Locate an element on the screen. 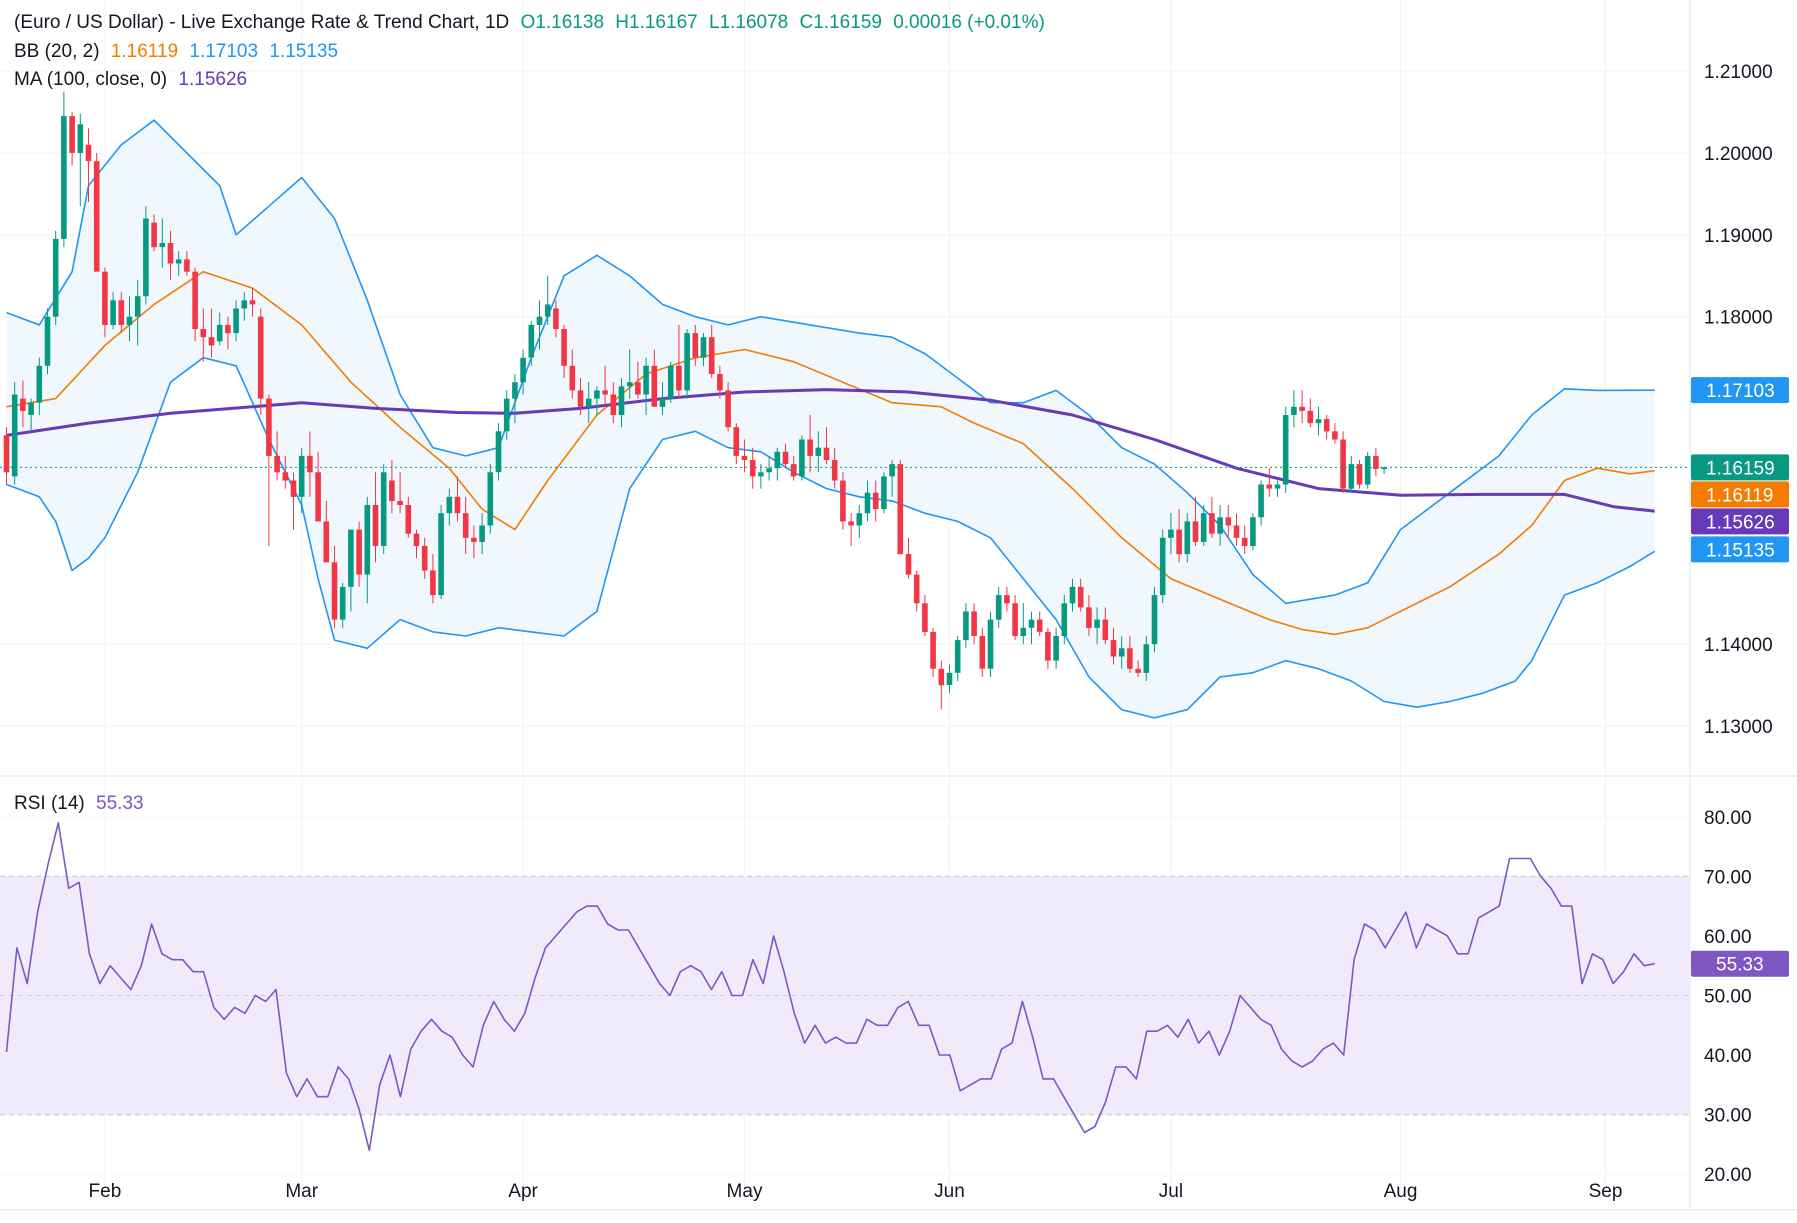 This screenshot has width=1797, height=1223. time-axis: Feb Mar Apr May Jun Jul Aug Sep is located at coordinates (856, 1191).